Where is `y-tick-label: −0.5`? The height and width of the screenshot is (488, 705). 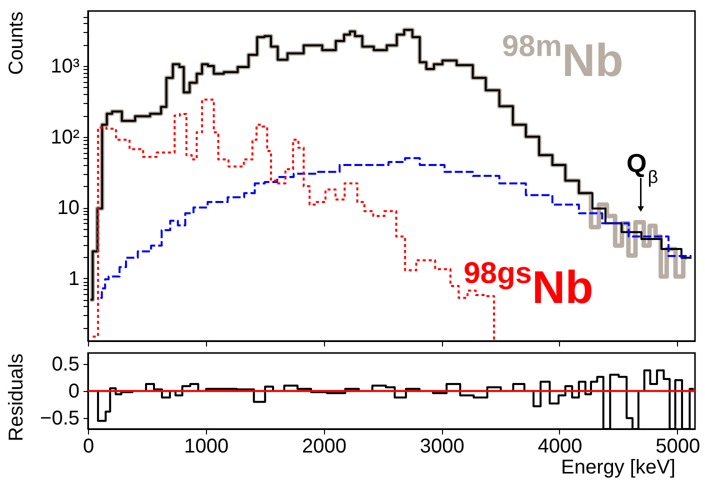
y-tick-label: −0.5 is located at coordinates (60, 419).